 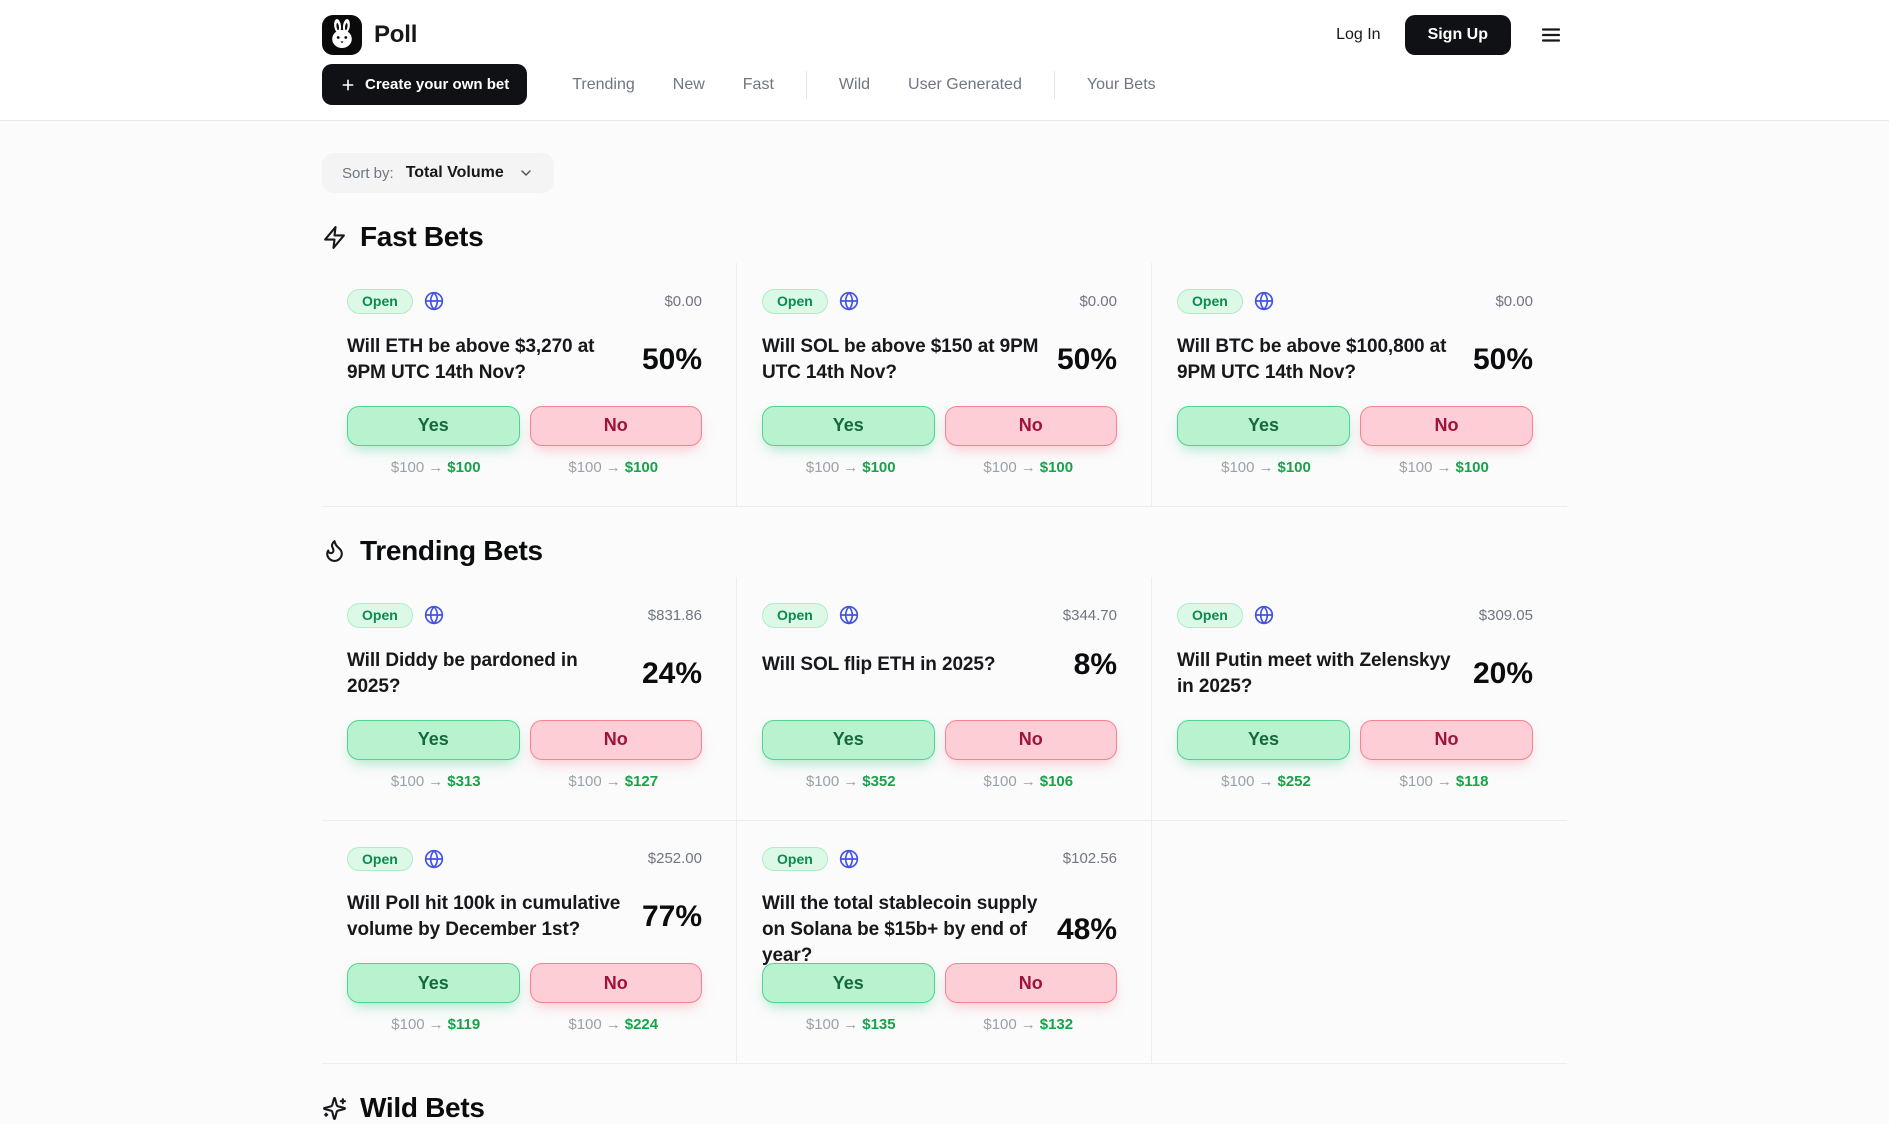 I want to click on bet-volume: $831.86, so click(x=674, y=615).